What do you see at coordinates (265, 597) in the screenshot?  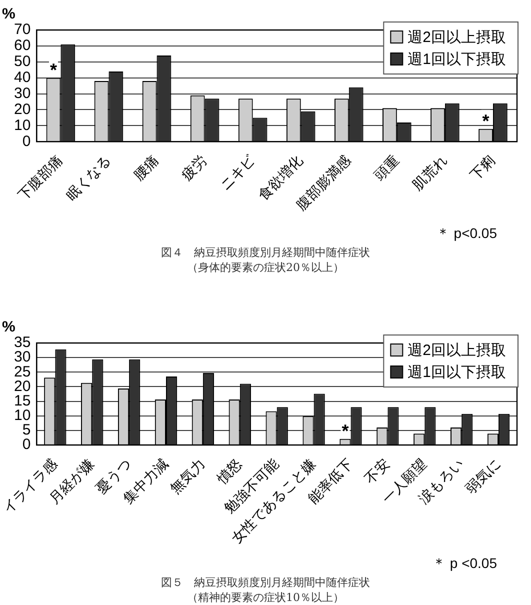 I see `text: （精神的要素の症状10％以上）` at bounding box center [265, 597].